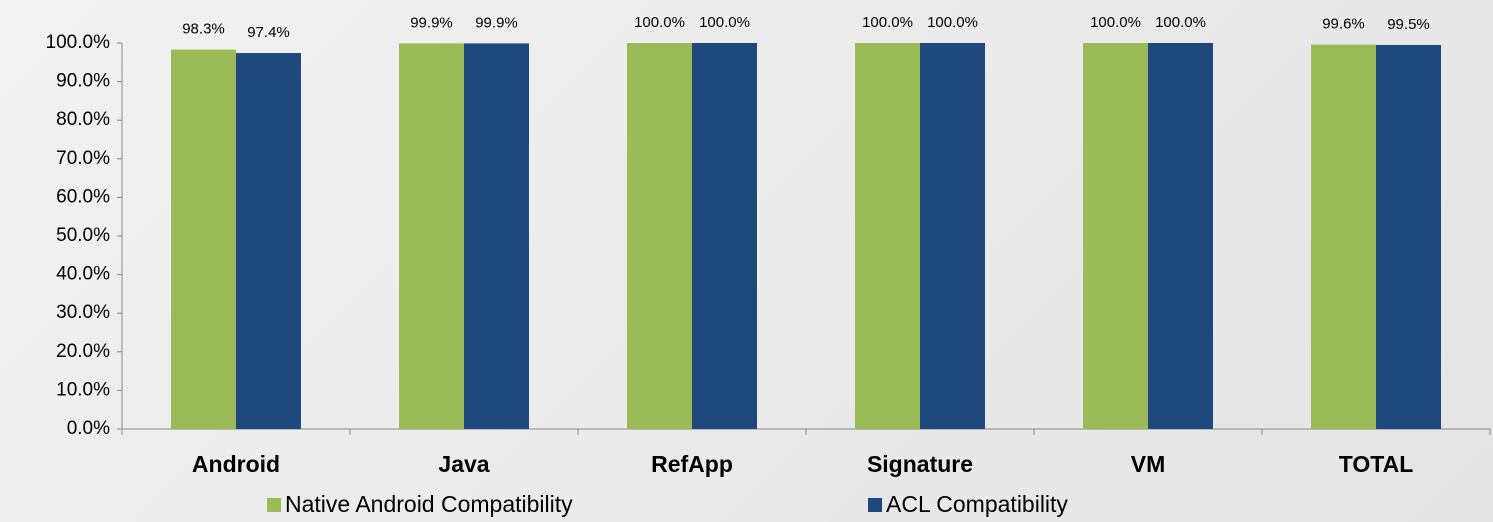  What do you see at coordinates (78, 42) in the screenshot?
I see `y-tick-label: 100.0%` at bounding box center [78, 42].